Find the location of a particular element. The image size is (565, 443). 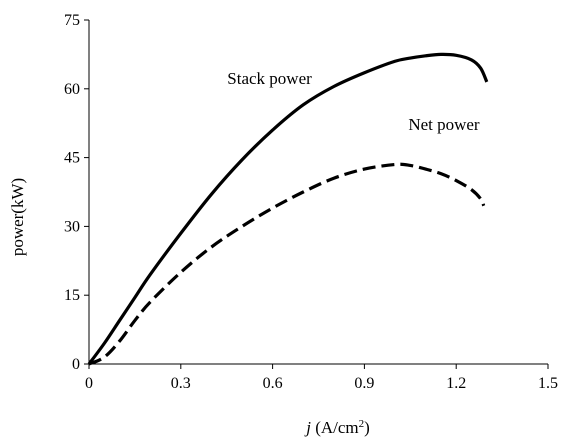

x-tick-label: 0 is located at coordinates (89, 383).